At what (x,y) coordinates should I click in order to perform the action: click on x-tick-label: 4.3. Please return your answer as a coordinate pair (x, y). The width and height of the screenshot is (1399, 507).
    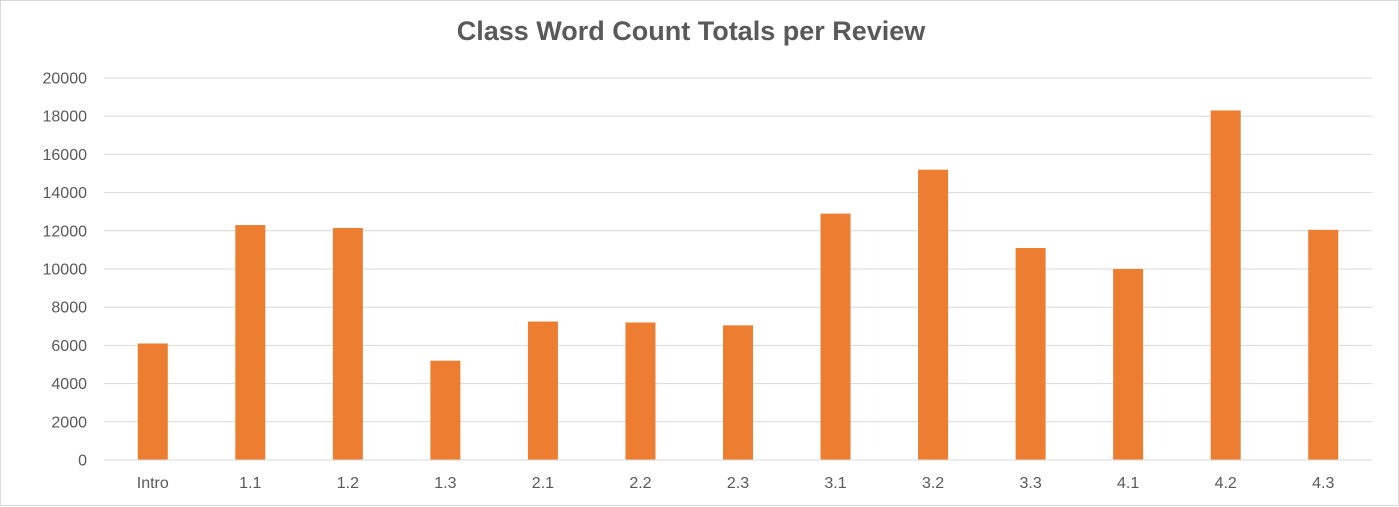
    Looking at the image, I should click on (1323, 483).